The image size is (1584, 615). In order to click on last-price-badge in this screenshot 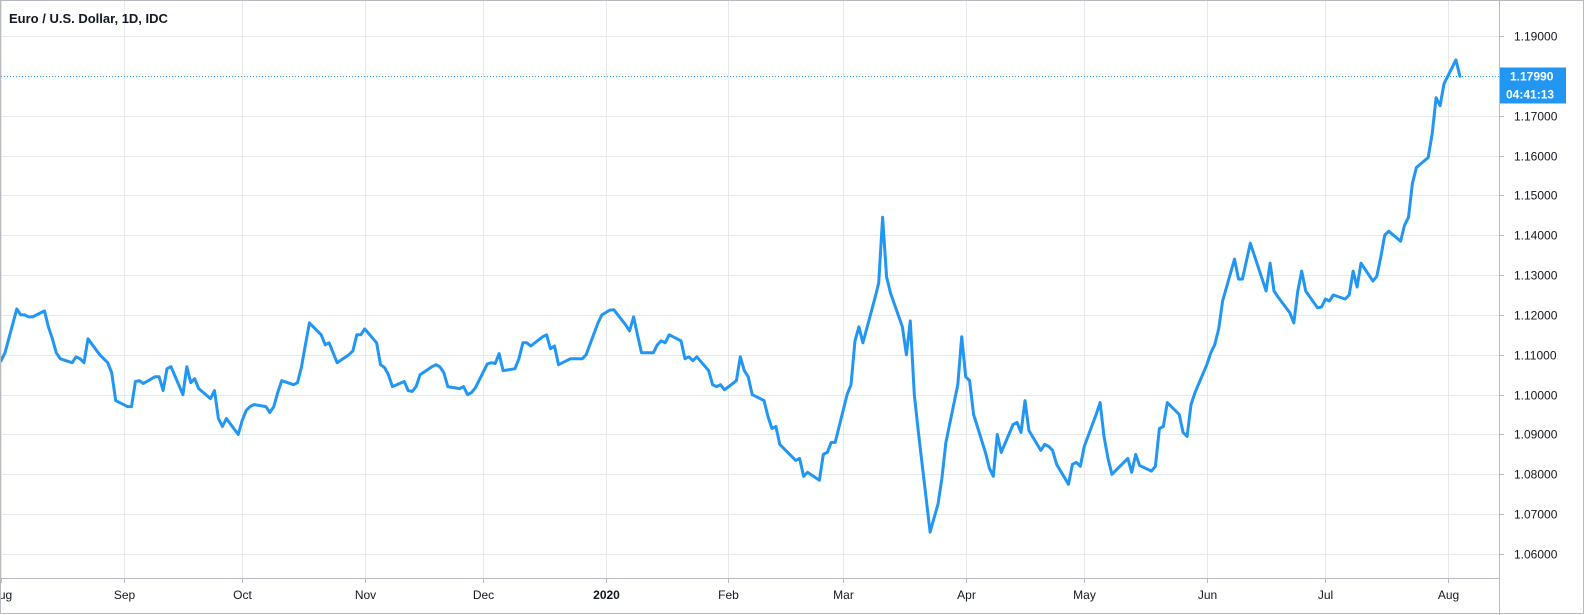, I will do `click(1533, 76)`.